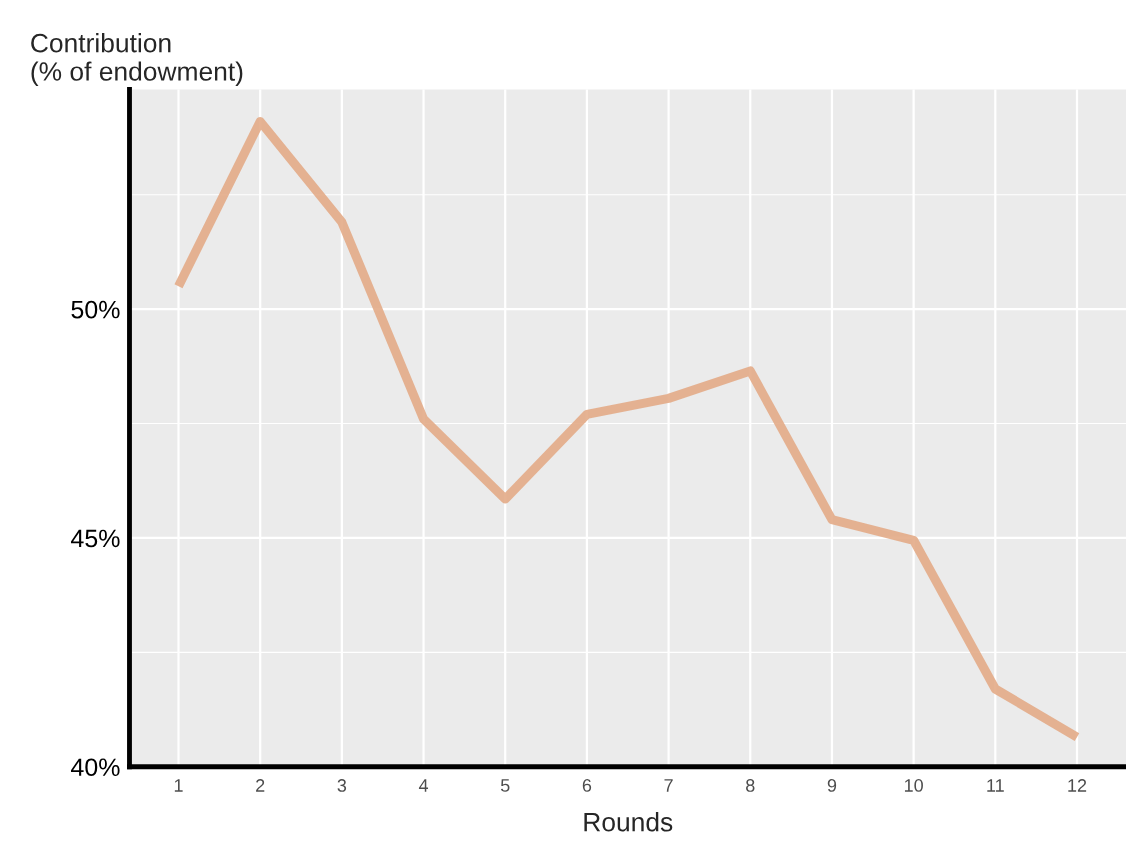  Describe the element at coordinates (95, 538) in the screenshot. I see `y-tick-label: 45%` at that location.